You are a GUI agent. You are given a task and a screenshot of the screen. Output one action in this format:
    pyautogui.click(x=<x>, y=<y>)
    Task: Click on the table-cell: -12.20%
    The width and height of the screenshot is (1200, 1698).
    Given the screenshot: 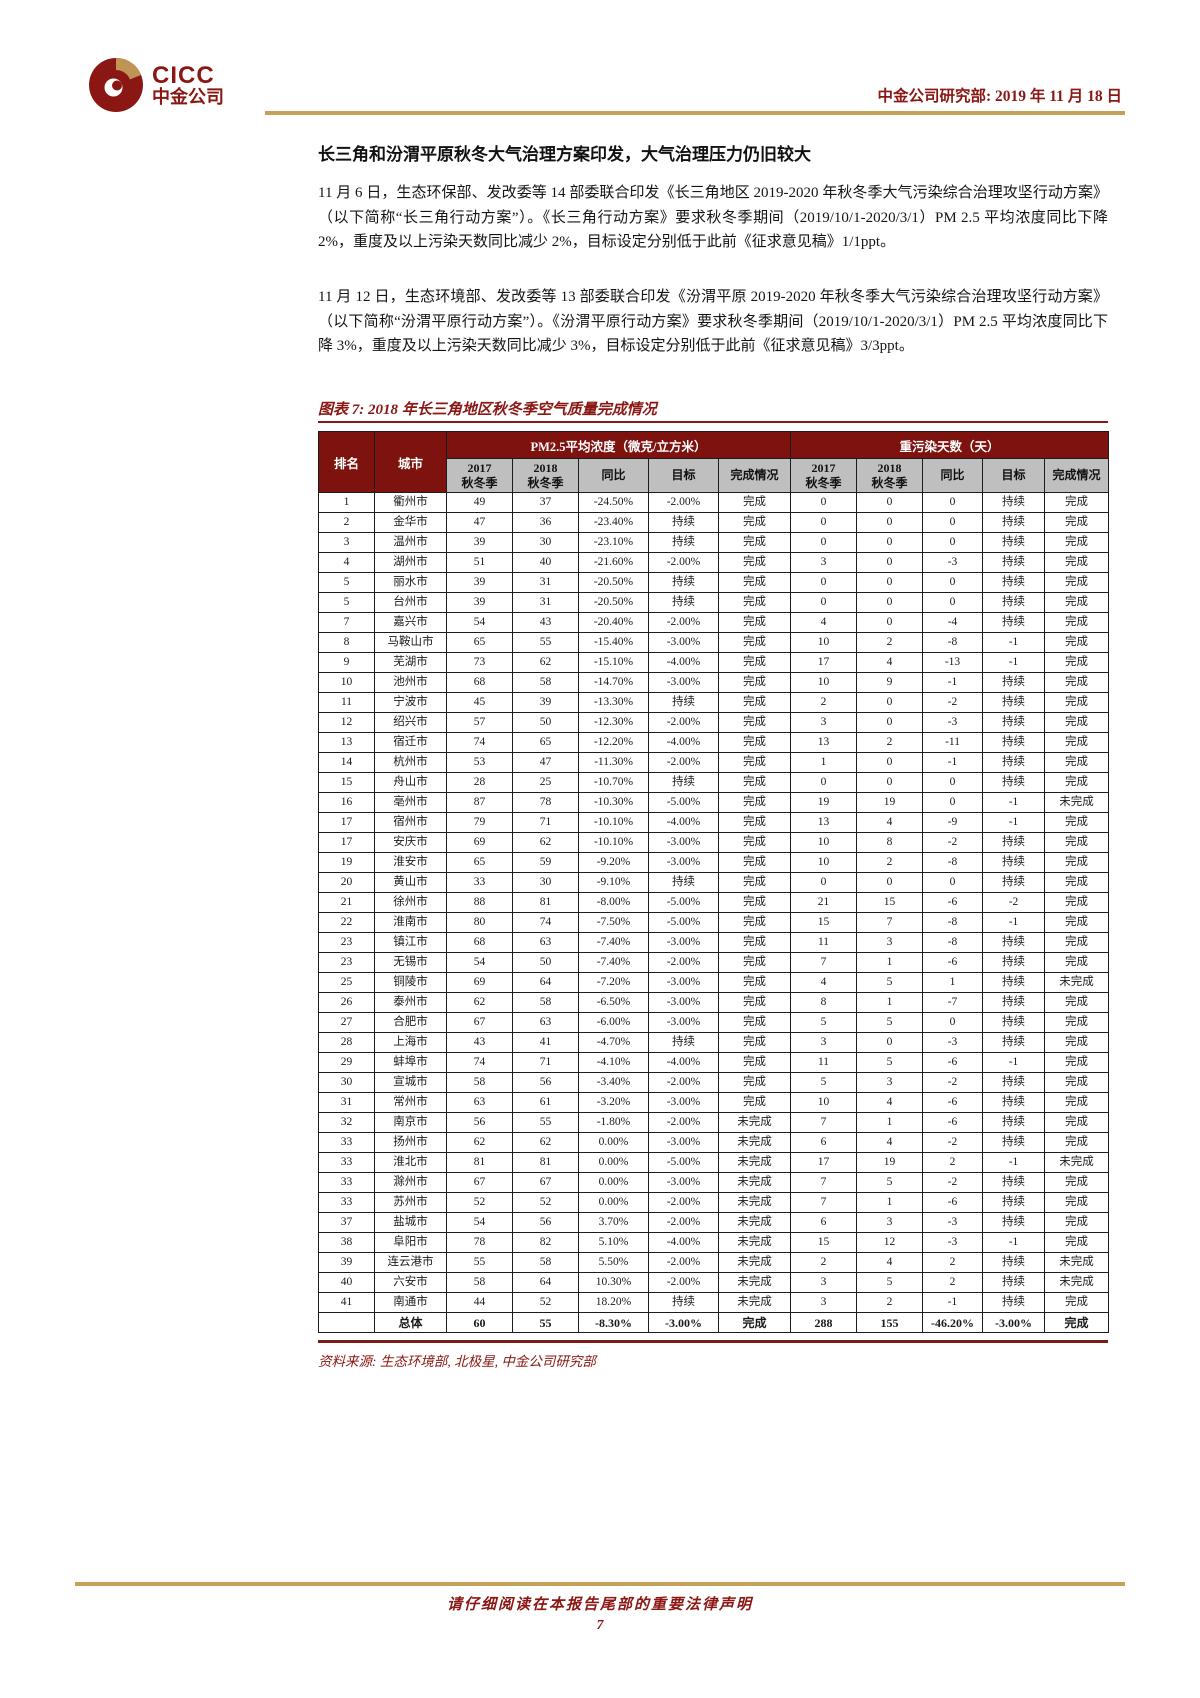 What is the action you would take?
    pyautogui.click(x=613, y=742)
    